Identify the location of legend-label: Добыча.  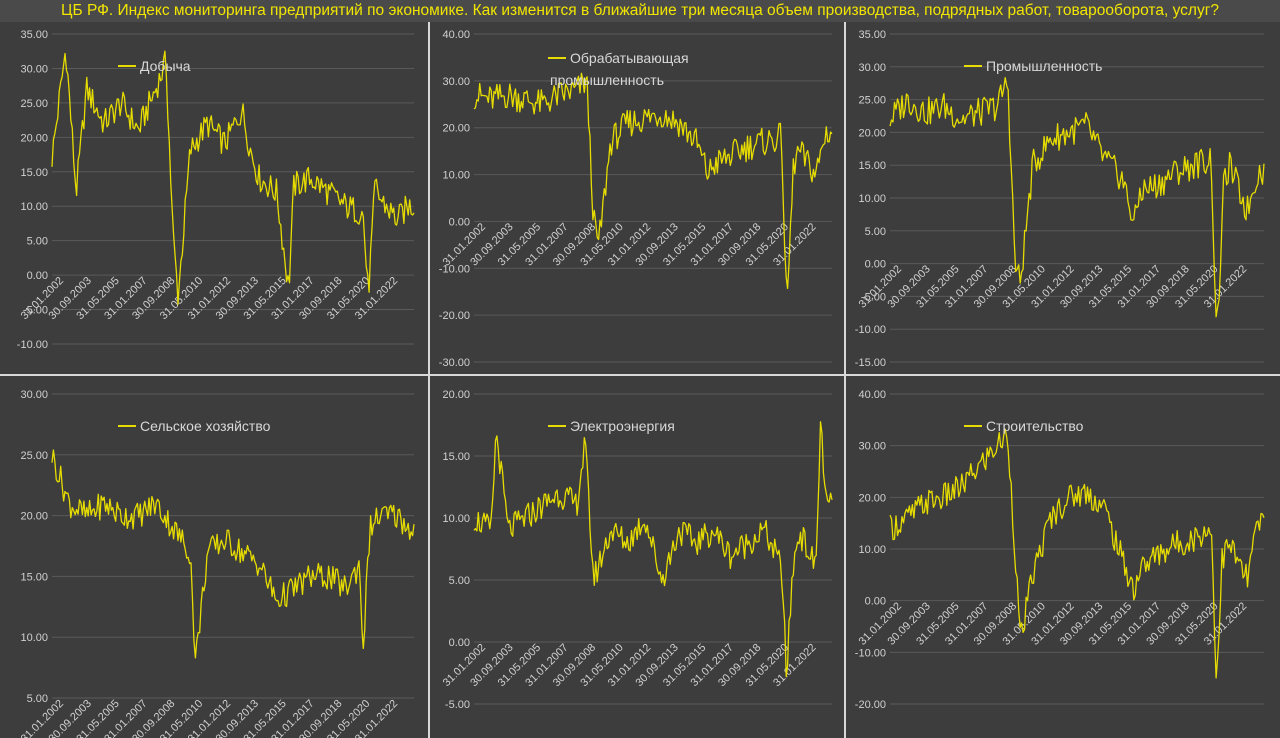
(165, 66).